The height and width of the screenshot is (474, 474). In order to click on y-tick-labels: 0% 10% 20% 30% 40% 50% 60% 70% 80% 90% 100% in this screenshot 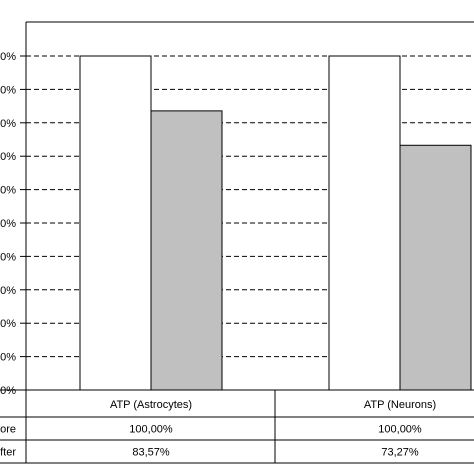, I will do `click(8, 224)`.